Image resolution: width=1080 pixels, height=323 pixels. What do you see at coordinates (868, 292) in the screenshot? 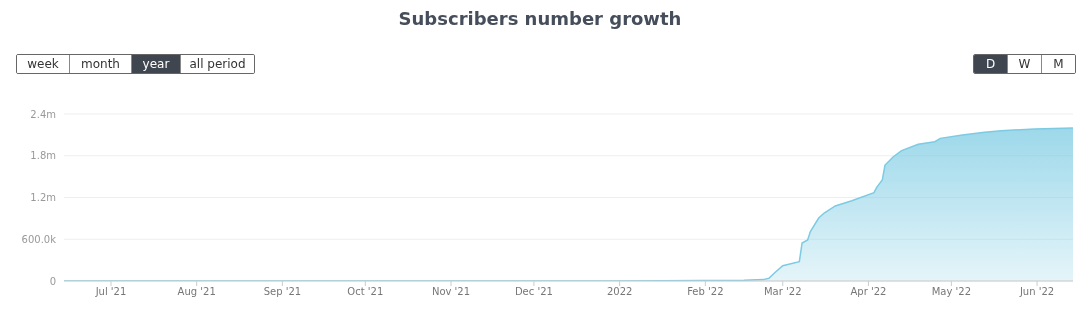
I see `x-tick-label: Apr '22` at bounding box center [868, 292].